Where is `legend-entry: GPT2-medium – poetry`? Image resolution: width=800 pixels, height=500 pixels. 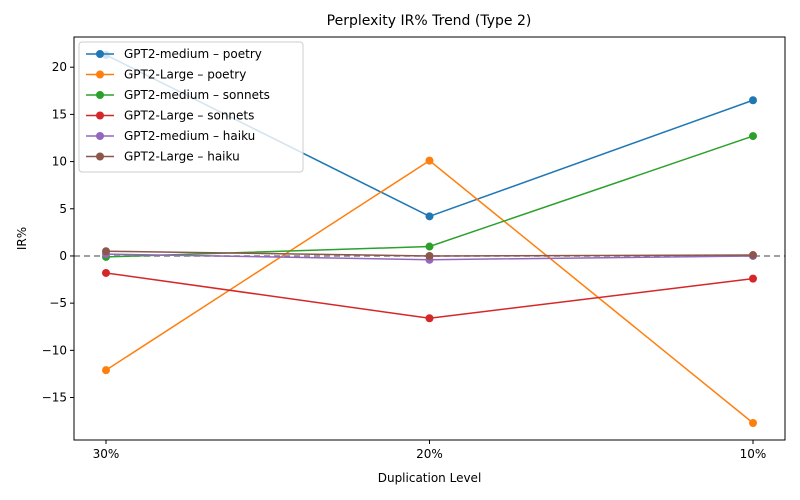 legend-entry: GPT2-medium – poetry is located at coordinates (193, 54).